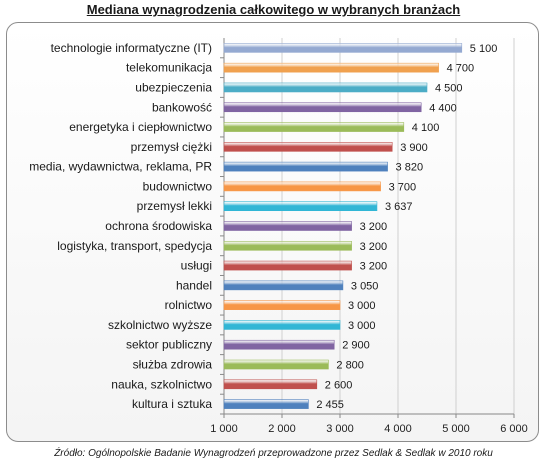  What do you see at coordinates (410, 168) in the screenshot?
I see `value-label: 3 820` at bounding box center [410, 168].